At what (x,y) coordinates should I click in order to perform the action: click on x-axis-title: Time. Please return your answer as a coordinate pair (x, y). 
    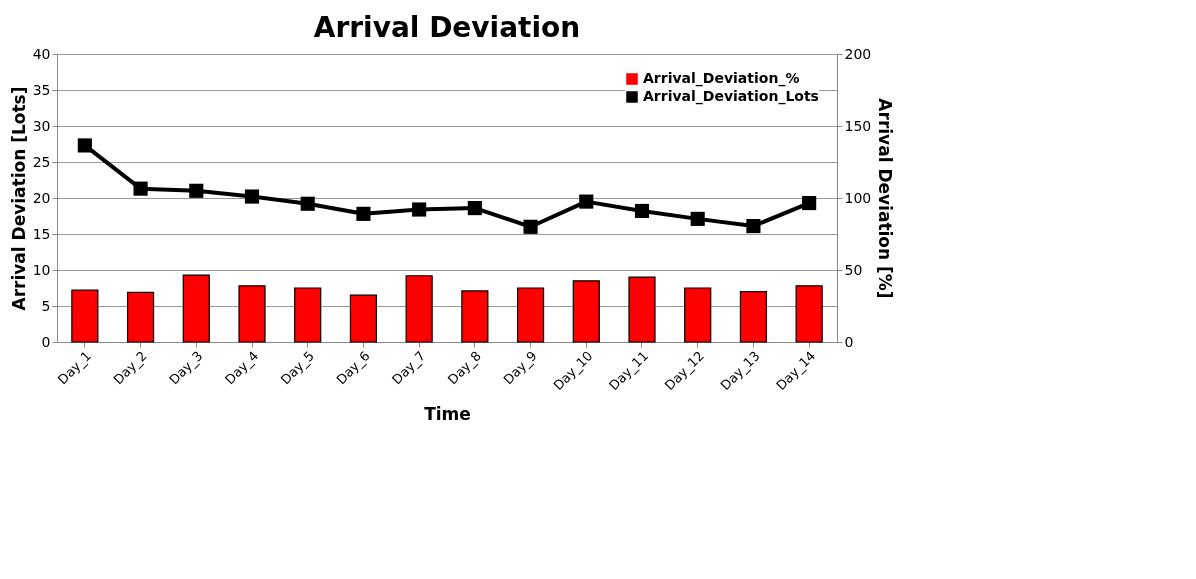
    Looking at the image, I should click on (447, 414).